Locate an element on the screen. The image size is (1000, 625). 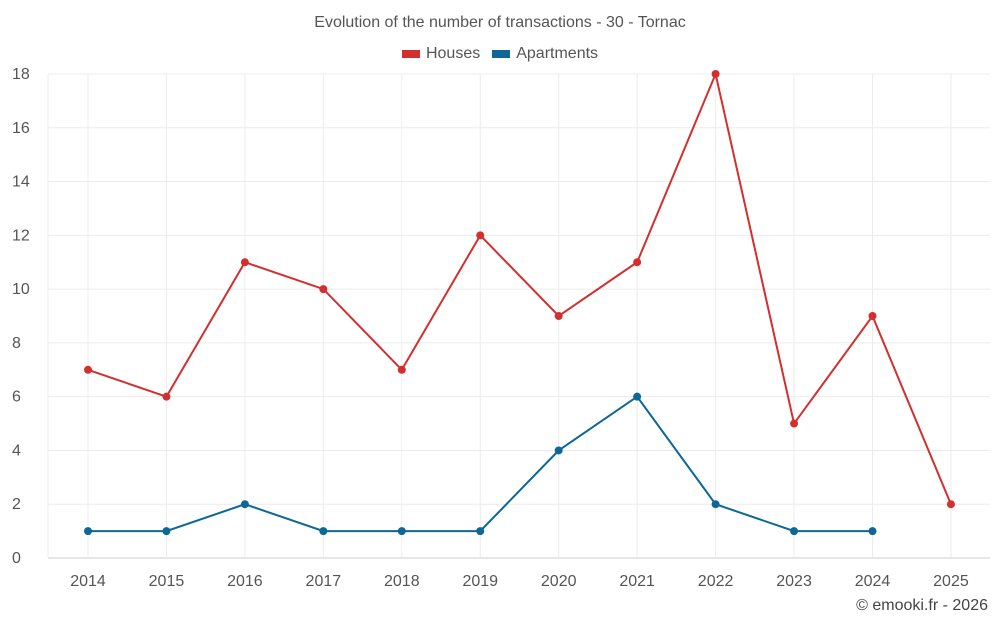
legend-item-apartments: Apartments is located at coordinates (545, 54).